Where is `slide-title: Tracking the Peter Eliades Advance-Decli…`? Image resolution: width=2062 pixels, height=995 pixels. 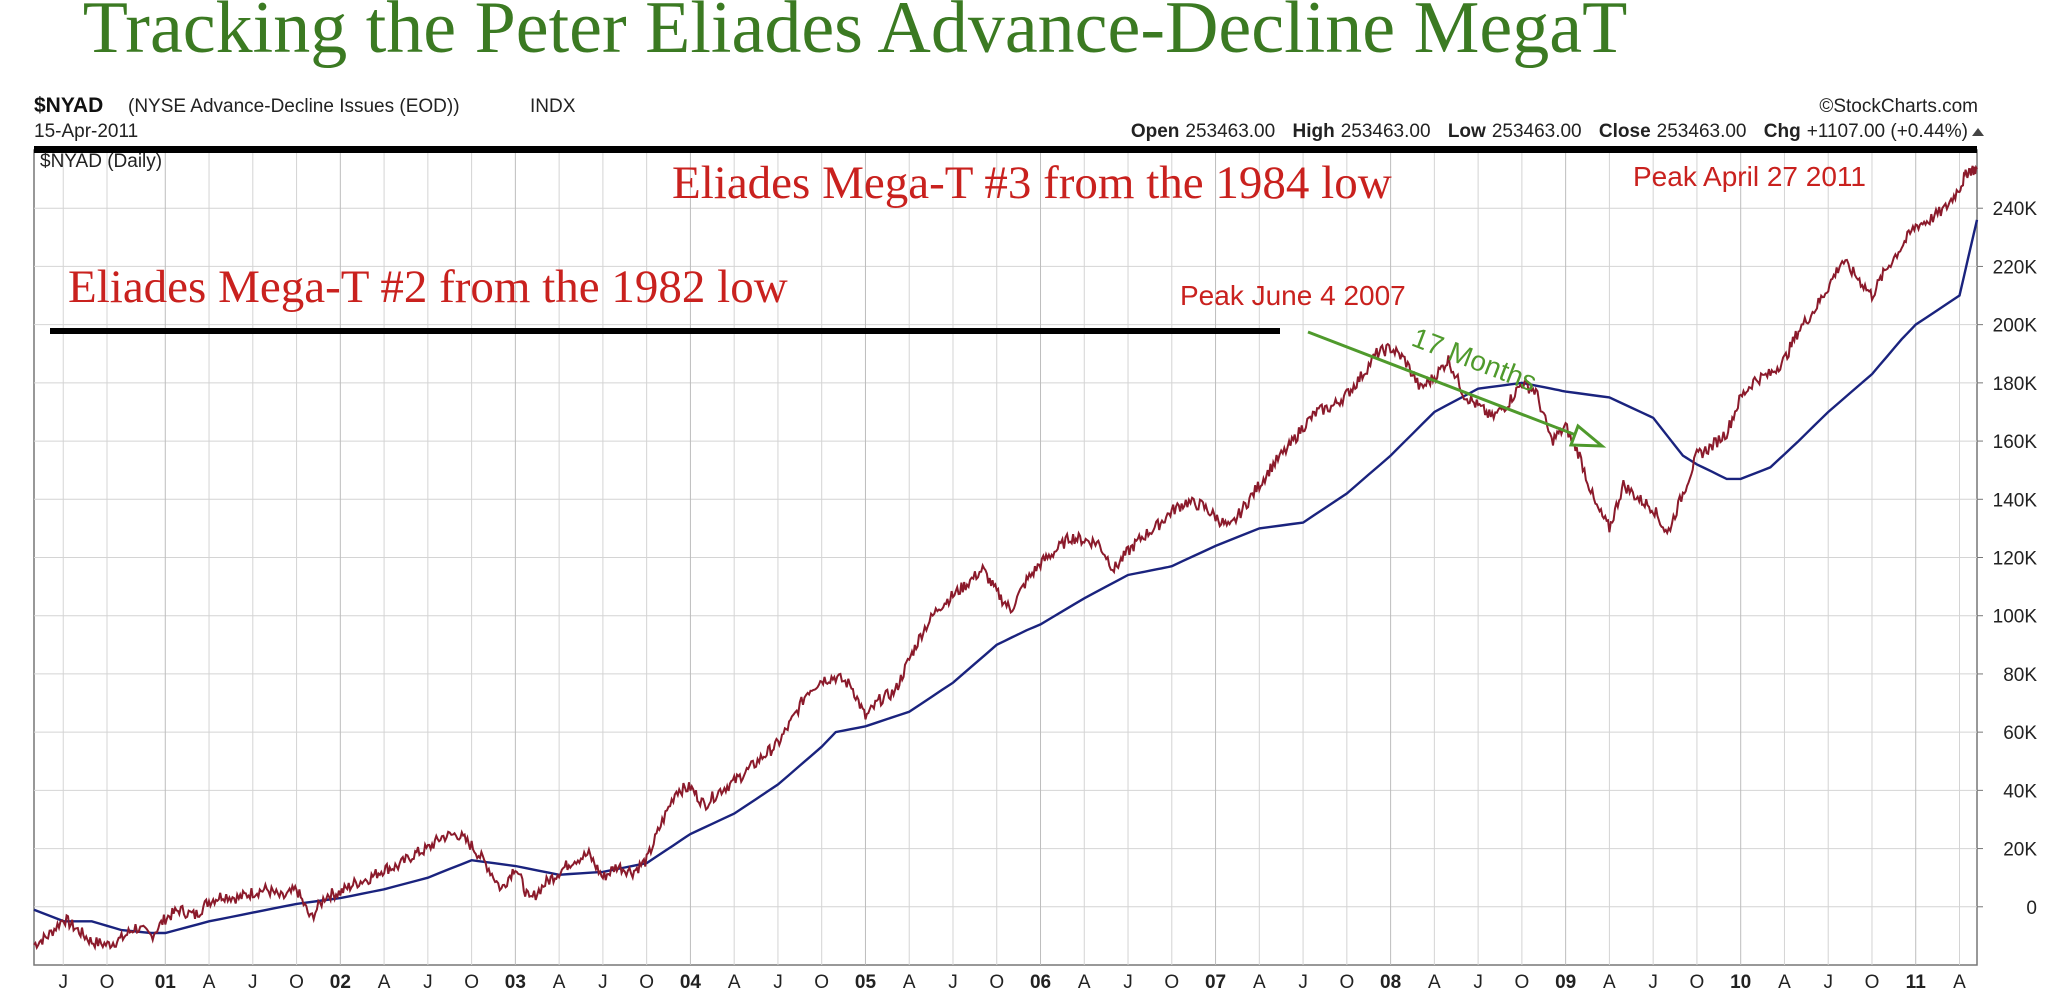 slide-title: Tracking the Peter Eliades Advance-Decli… is located at coordinates (855, 34).